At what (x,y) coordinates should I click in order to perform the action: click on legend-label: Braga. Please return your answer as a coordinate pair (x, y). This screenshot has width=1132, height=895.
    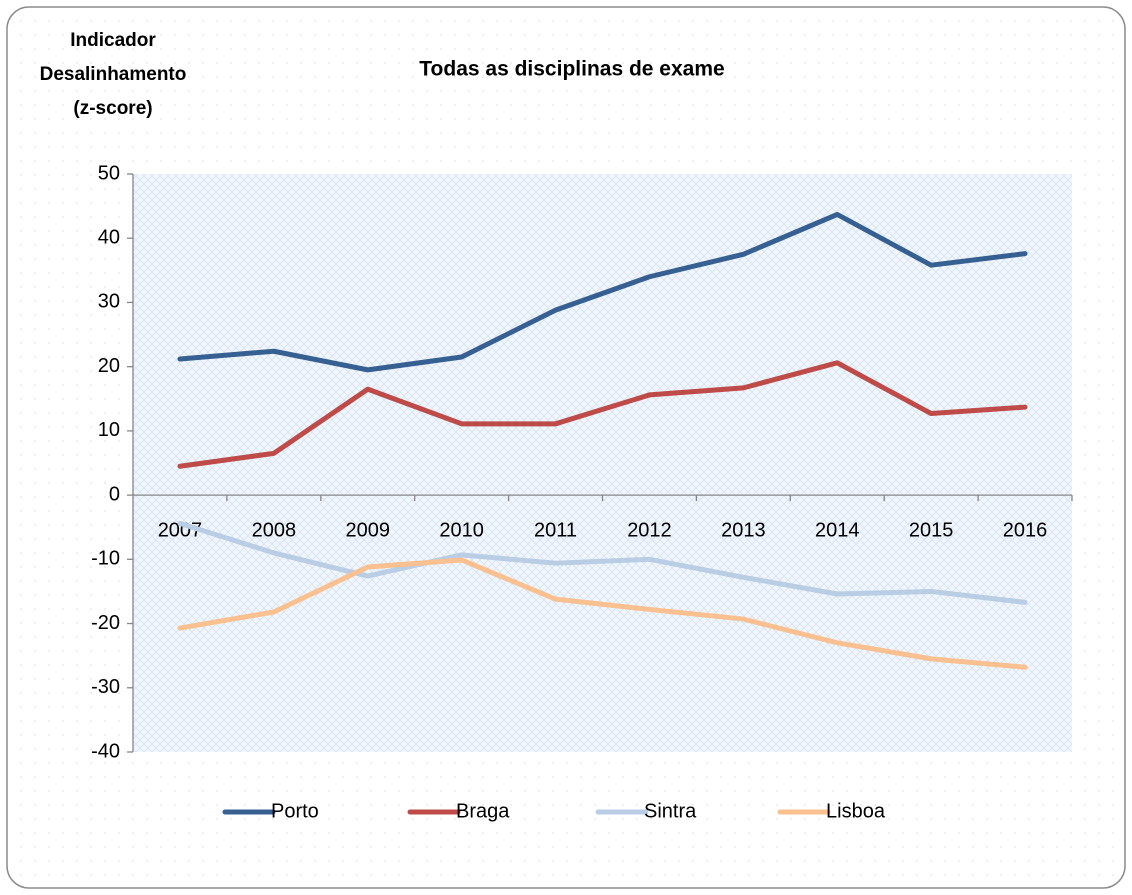
    Looking at the image, I should click on (483, 811).